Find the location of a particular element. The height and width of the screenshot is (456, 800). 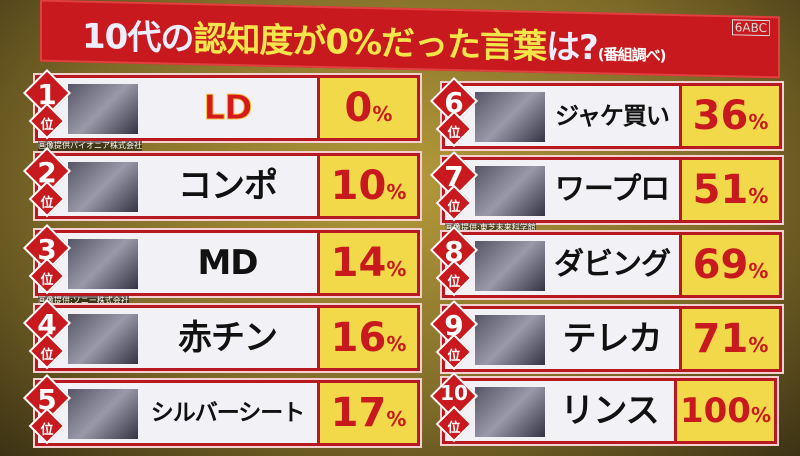

title-note: (番組調べ) is located at coordinates (631, 55).